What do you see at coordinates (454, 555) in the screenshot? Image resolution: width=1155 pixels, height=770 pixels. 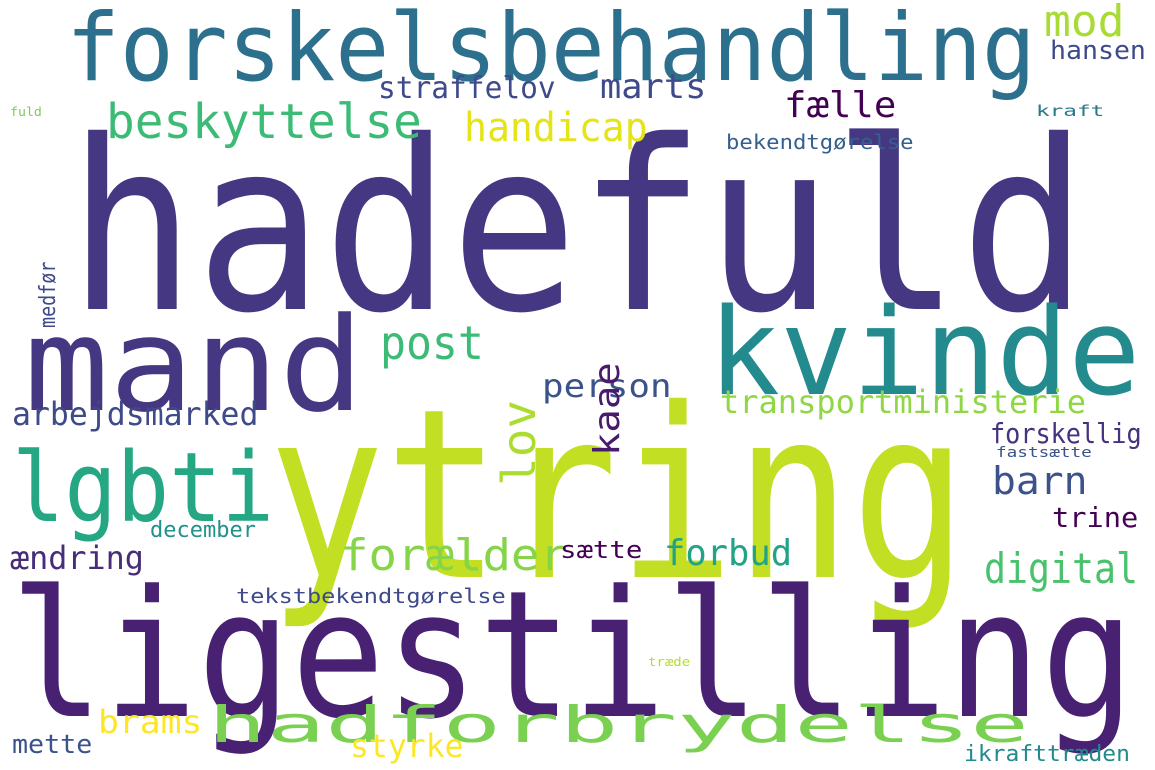 I see `word-foraelder: forælder` at bounding box center [454, 555].